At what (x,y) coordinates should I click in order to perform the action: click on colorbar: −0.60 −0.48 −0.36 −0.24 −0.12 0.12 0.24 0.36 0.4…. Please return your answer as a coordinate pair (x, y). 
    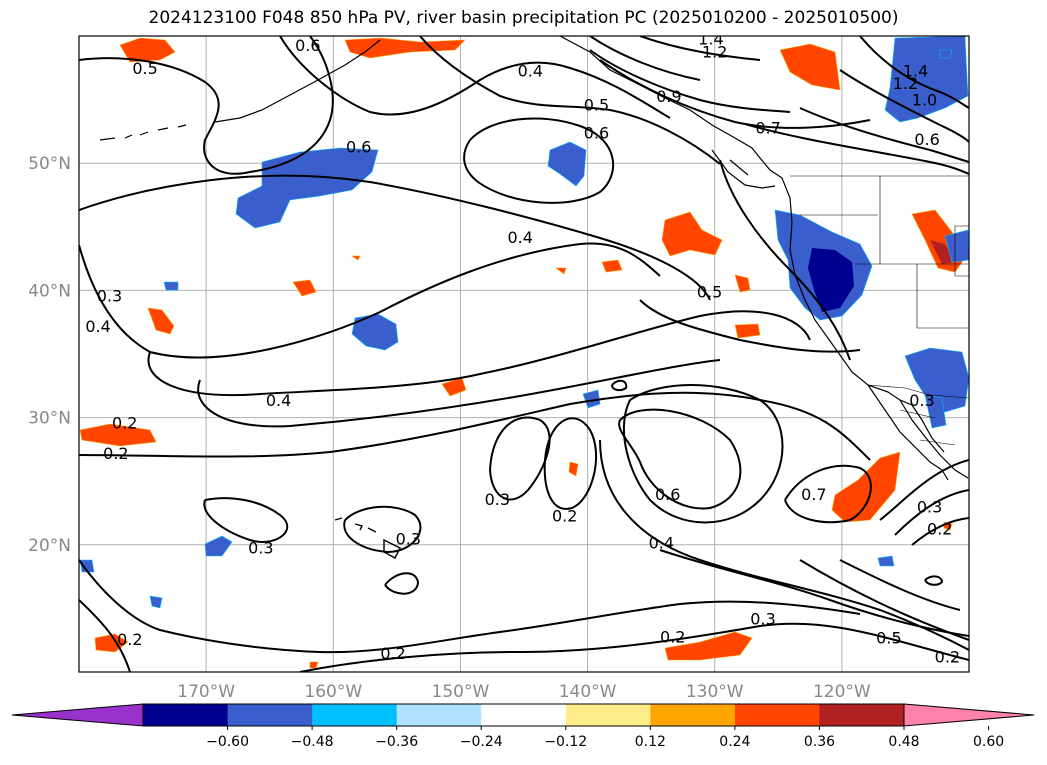
    Looking at the image, I should click on (523, 726).